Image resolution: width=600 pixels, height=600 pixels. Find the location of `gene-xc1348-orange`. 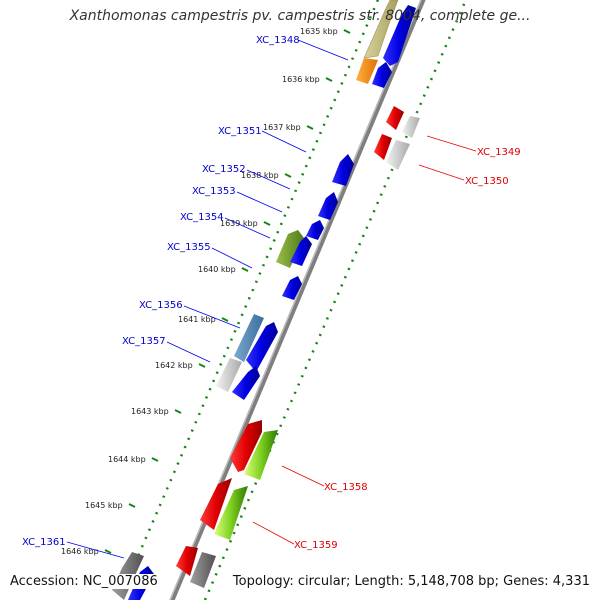

gene-xc1348-orange is located at coordinates (367, 71).